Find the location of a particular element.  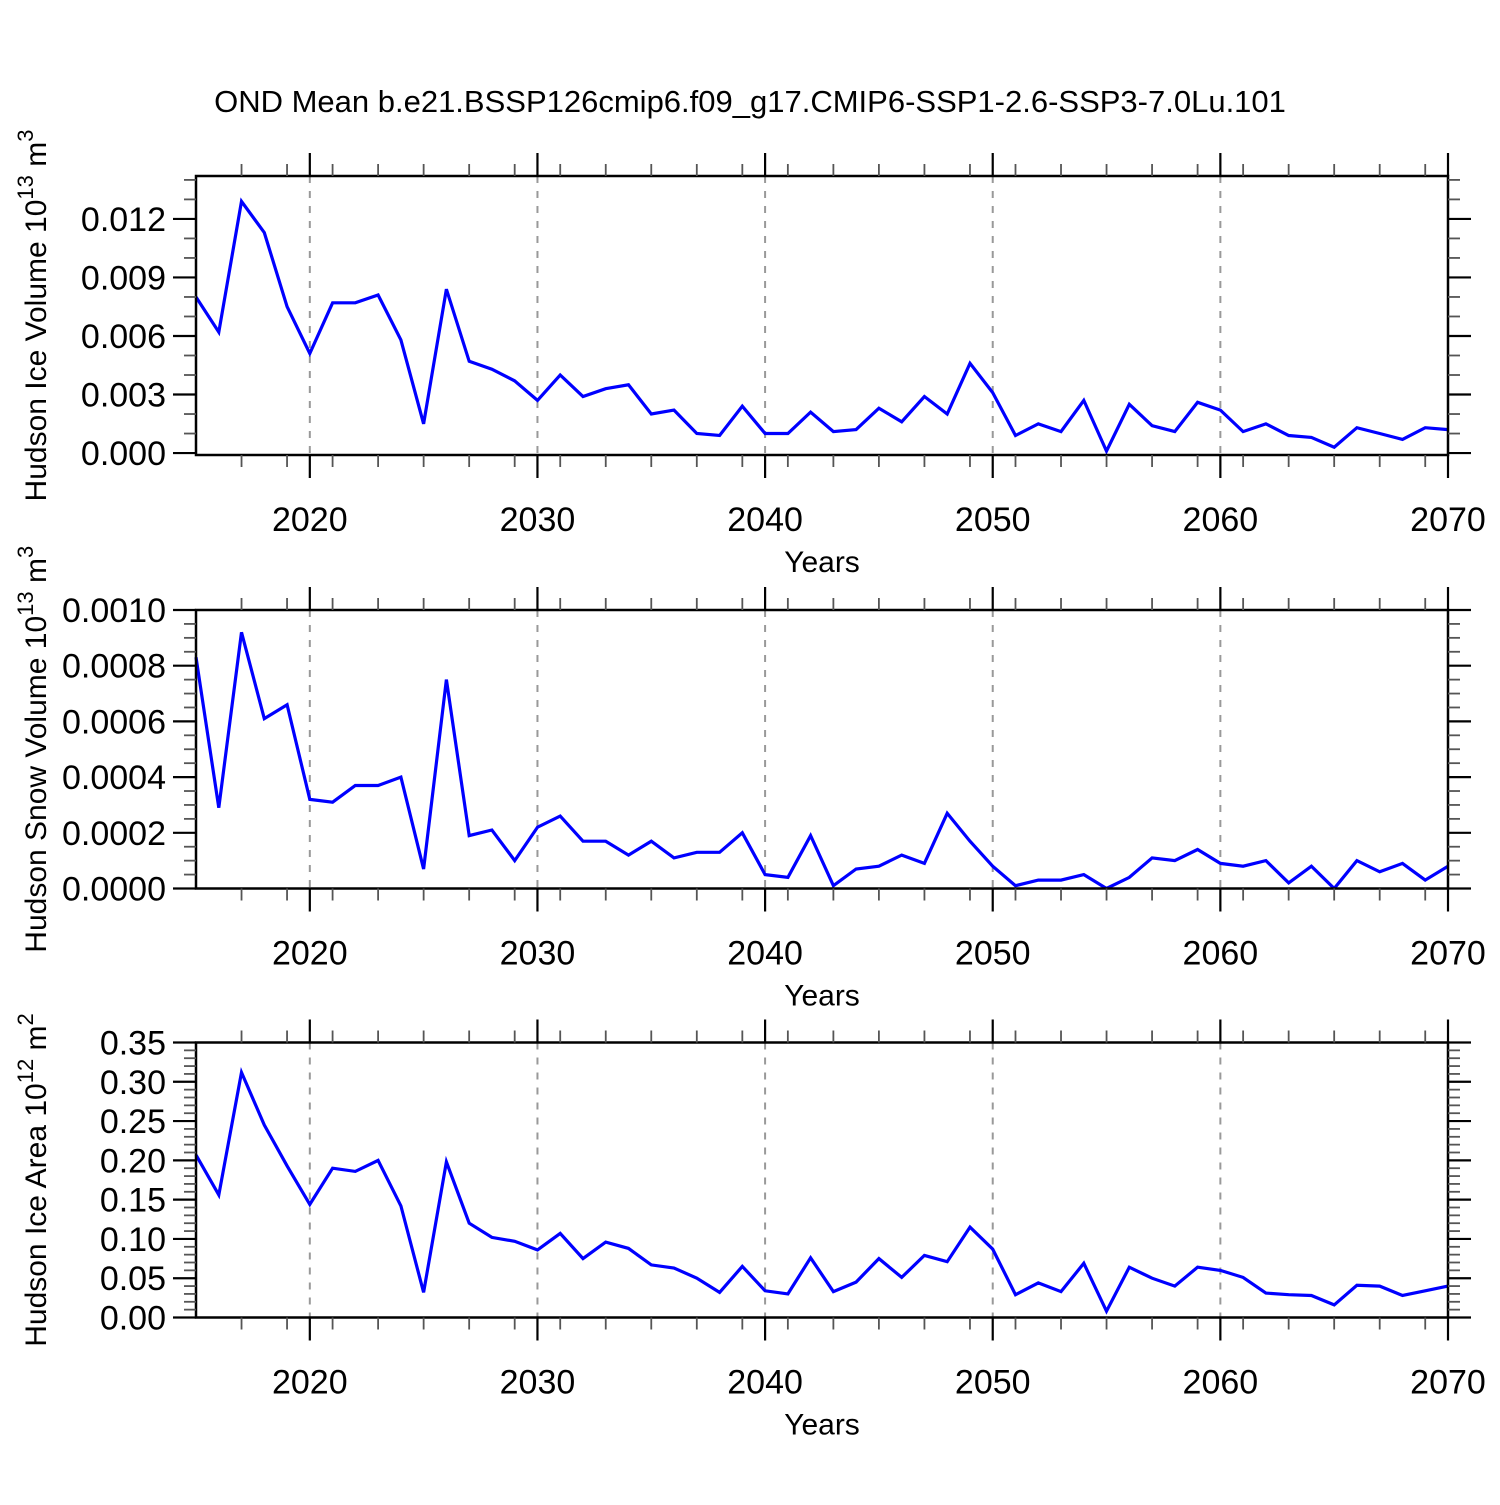

y-tick-label: 0.0002 is located at coordinates (114, 834).